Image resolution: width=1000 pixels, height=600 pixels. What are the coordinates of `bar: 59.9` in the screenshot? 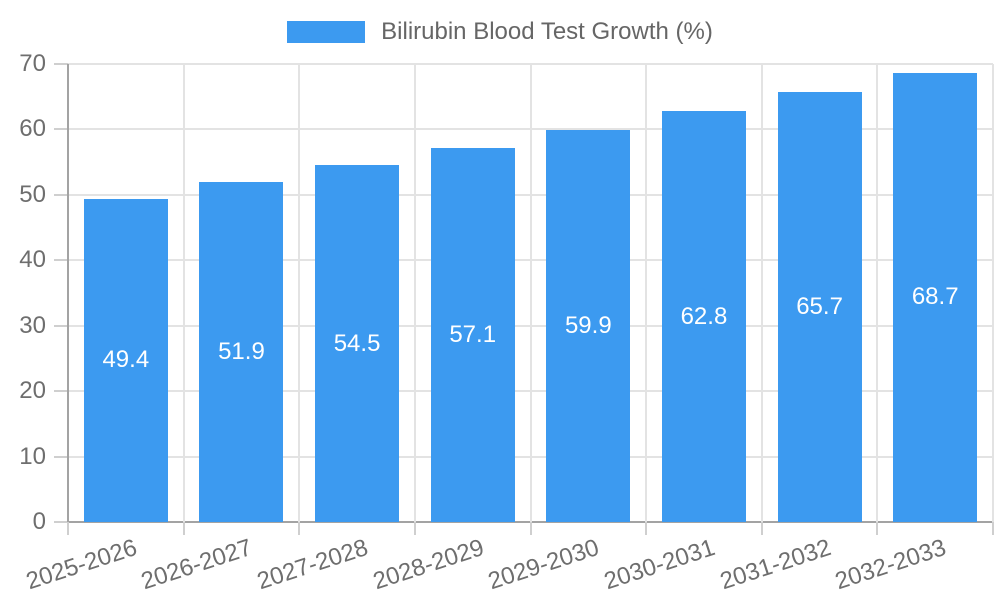 It's located at (588, 326).